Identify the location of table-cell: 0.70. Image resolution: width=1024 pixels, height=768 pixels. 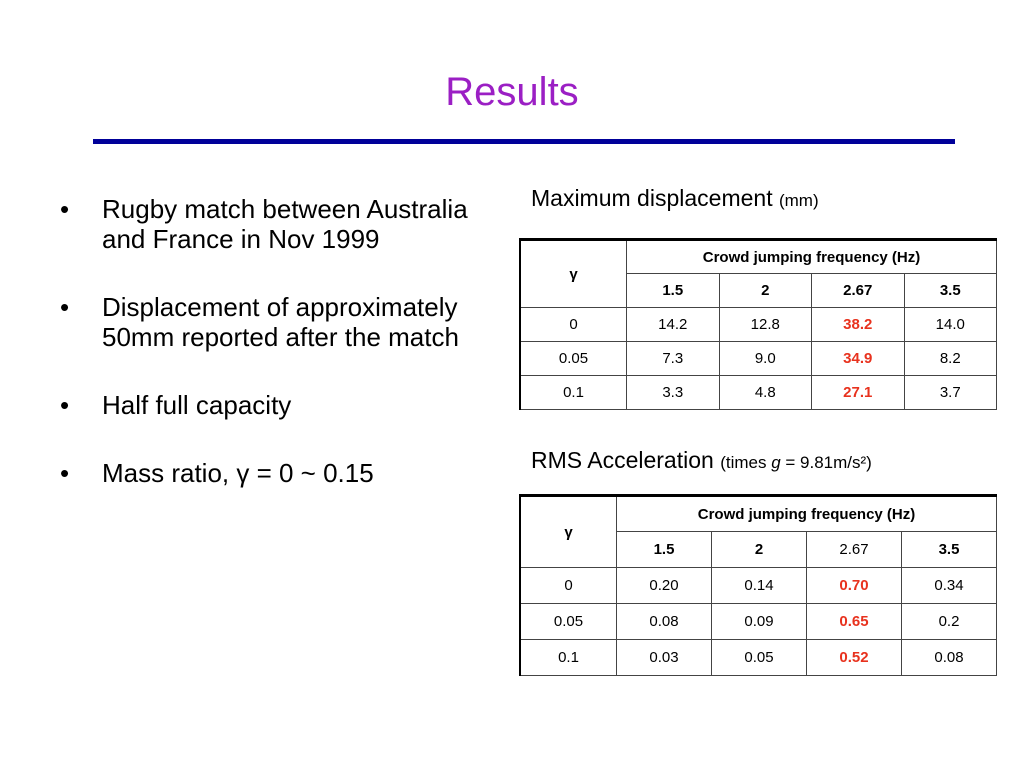
(854, 585).